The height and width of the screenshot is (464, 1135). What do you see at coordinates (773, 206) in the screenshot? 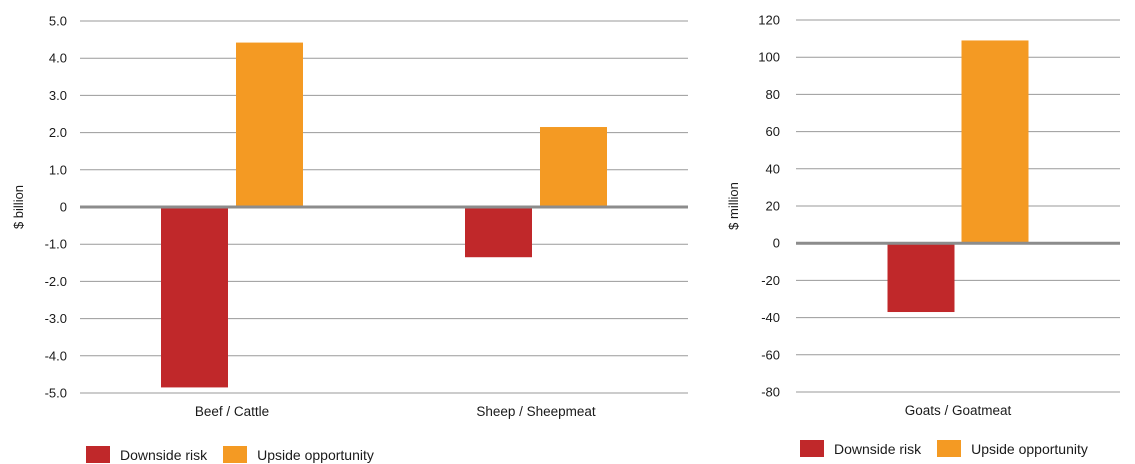
I see `y-tick-label: 20` at bounding box center [773, 206].